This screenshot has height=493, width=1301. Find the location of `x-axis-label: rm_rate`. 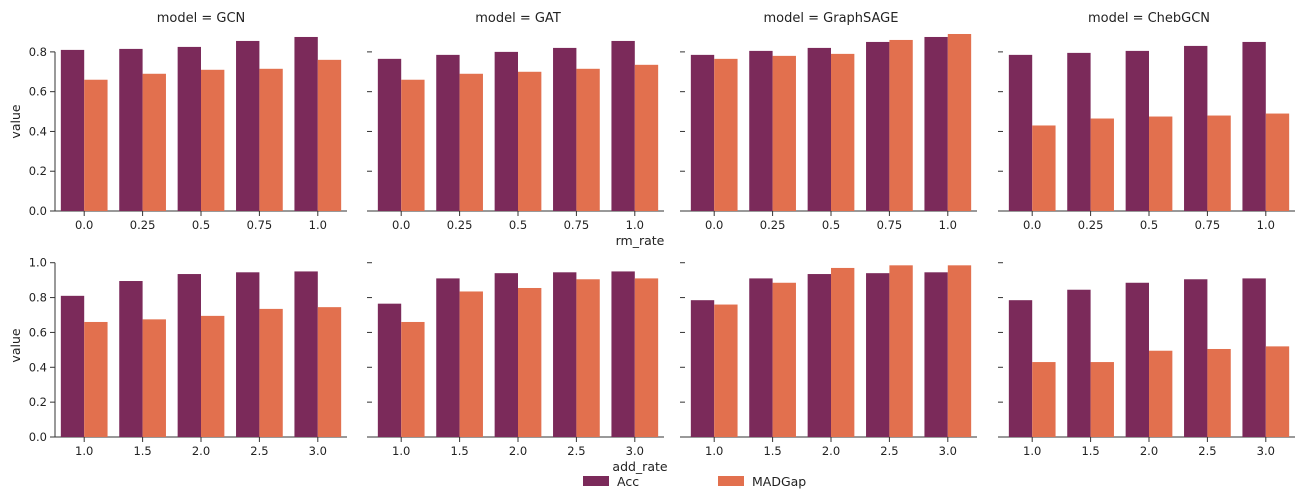

x-axis-label: rm_rate is located at coordinates (640, 240).